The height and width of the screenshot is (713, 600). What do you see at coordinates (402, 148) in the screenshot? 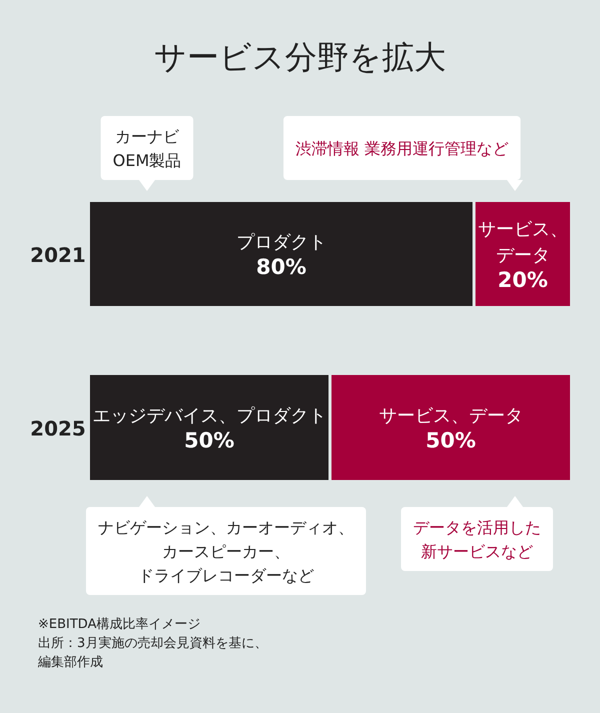
I see `text: 渋滞情報 業務用運行管理など` at bounding box center [402, 148].